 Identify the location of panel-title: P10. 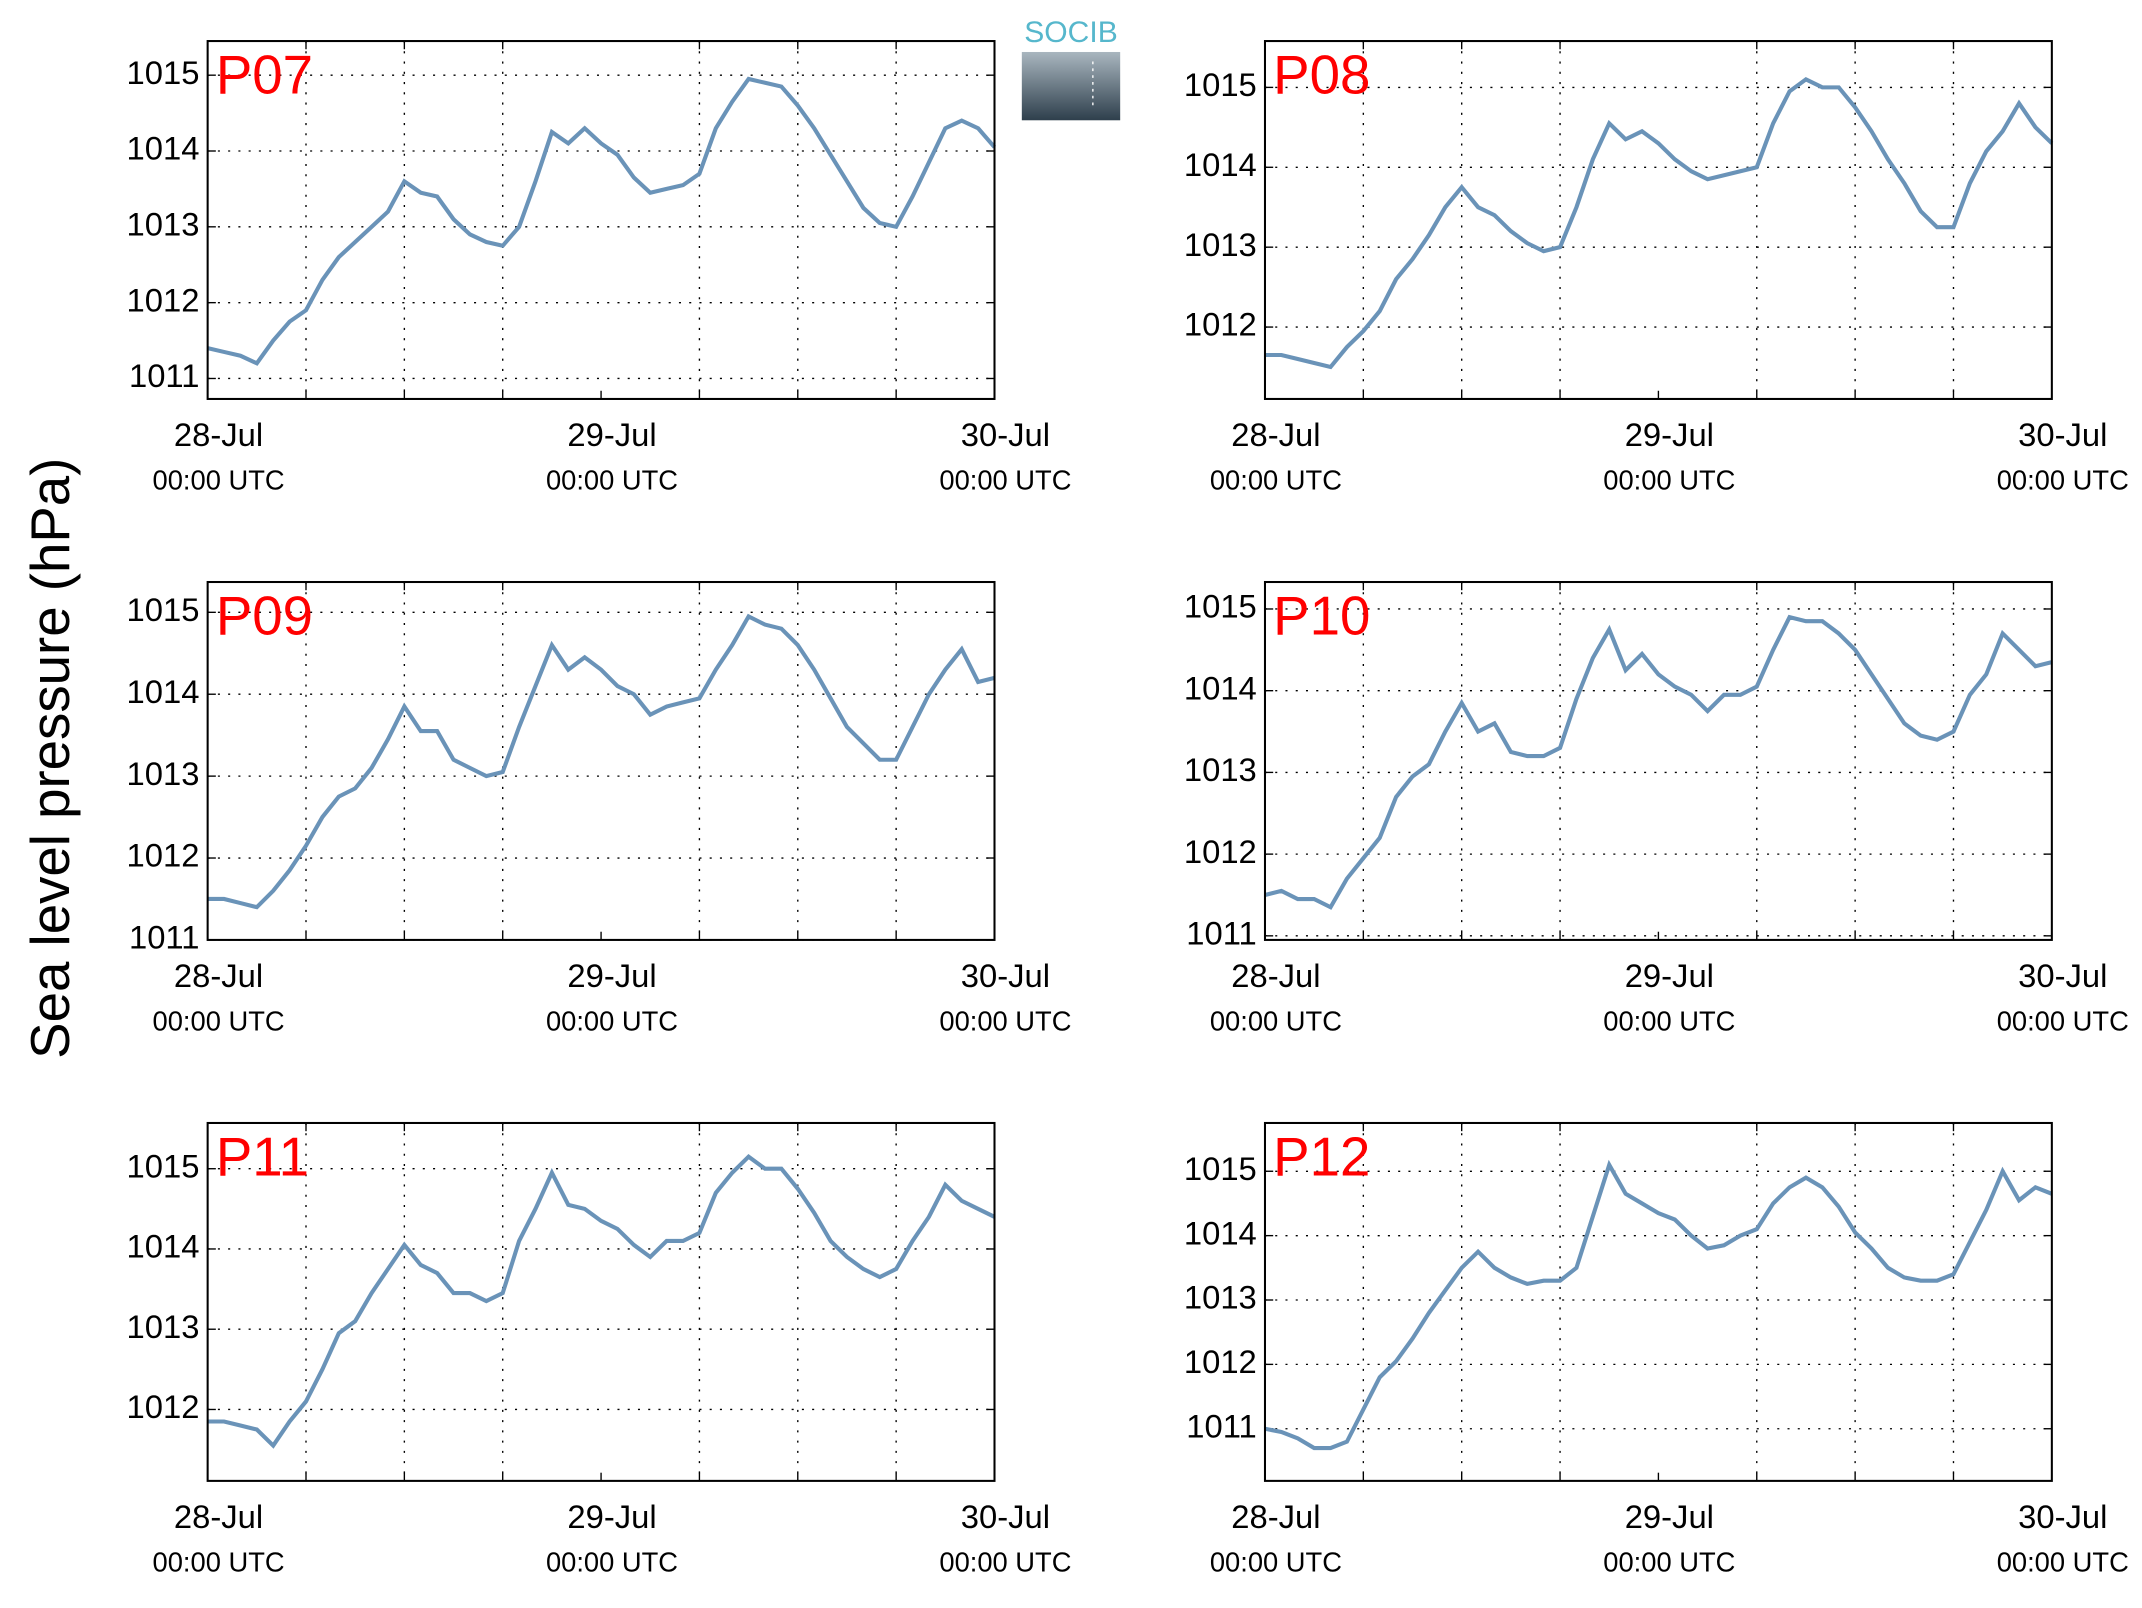
(1321, 616).